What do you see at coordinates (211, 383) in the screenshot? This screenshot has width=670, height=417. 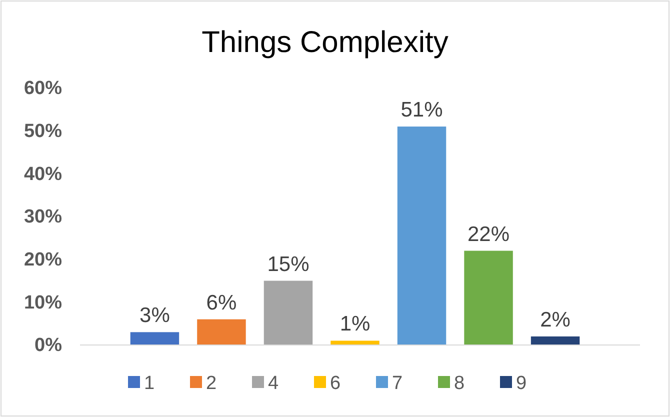 I see `legend-label: 2` at bounding box center [211, 383].